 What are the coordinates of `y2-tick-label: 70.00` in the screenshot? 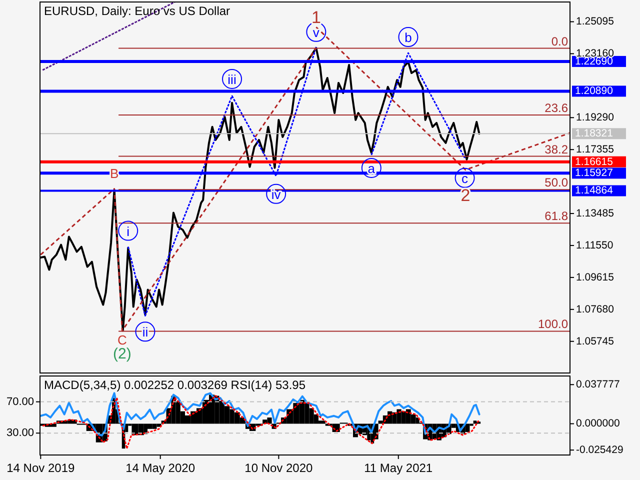 It's located at (20, 402).